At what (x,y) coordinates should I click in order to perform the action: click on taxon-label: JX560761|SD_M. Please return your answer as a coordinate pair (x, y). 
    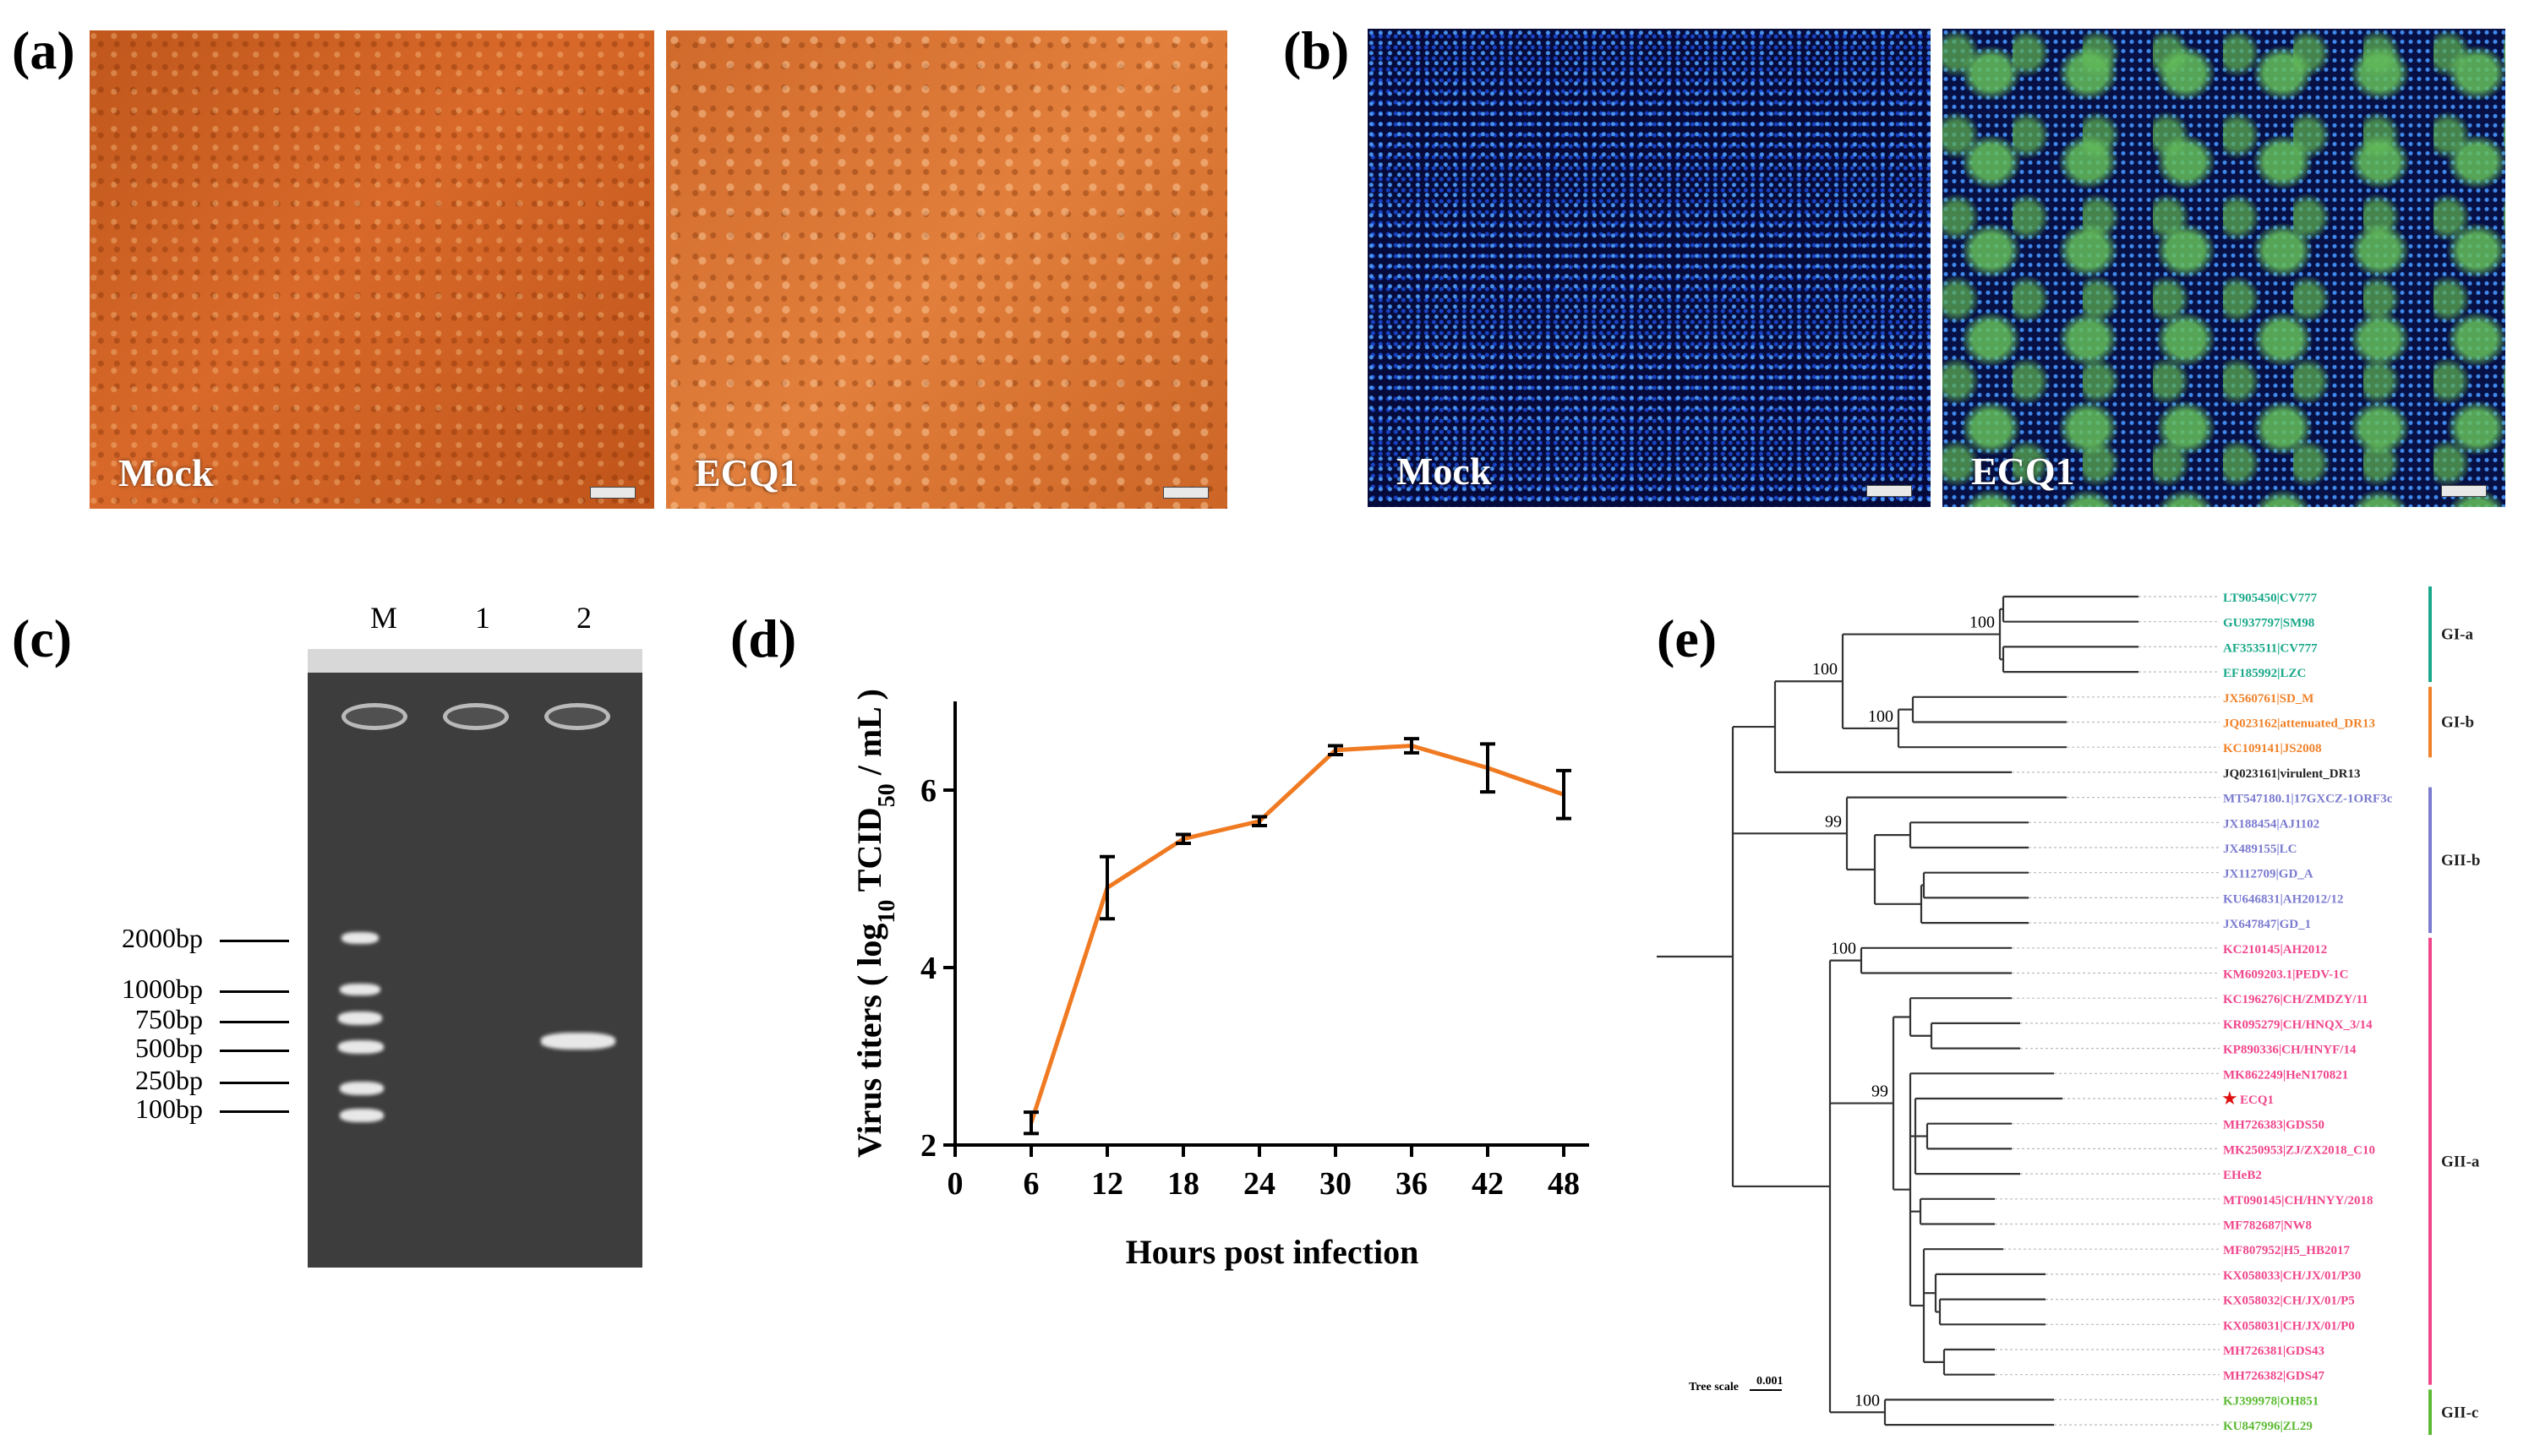
    Looking at the image, I should click on (2268, 699).